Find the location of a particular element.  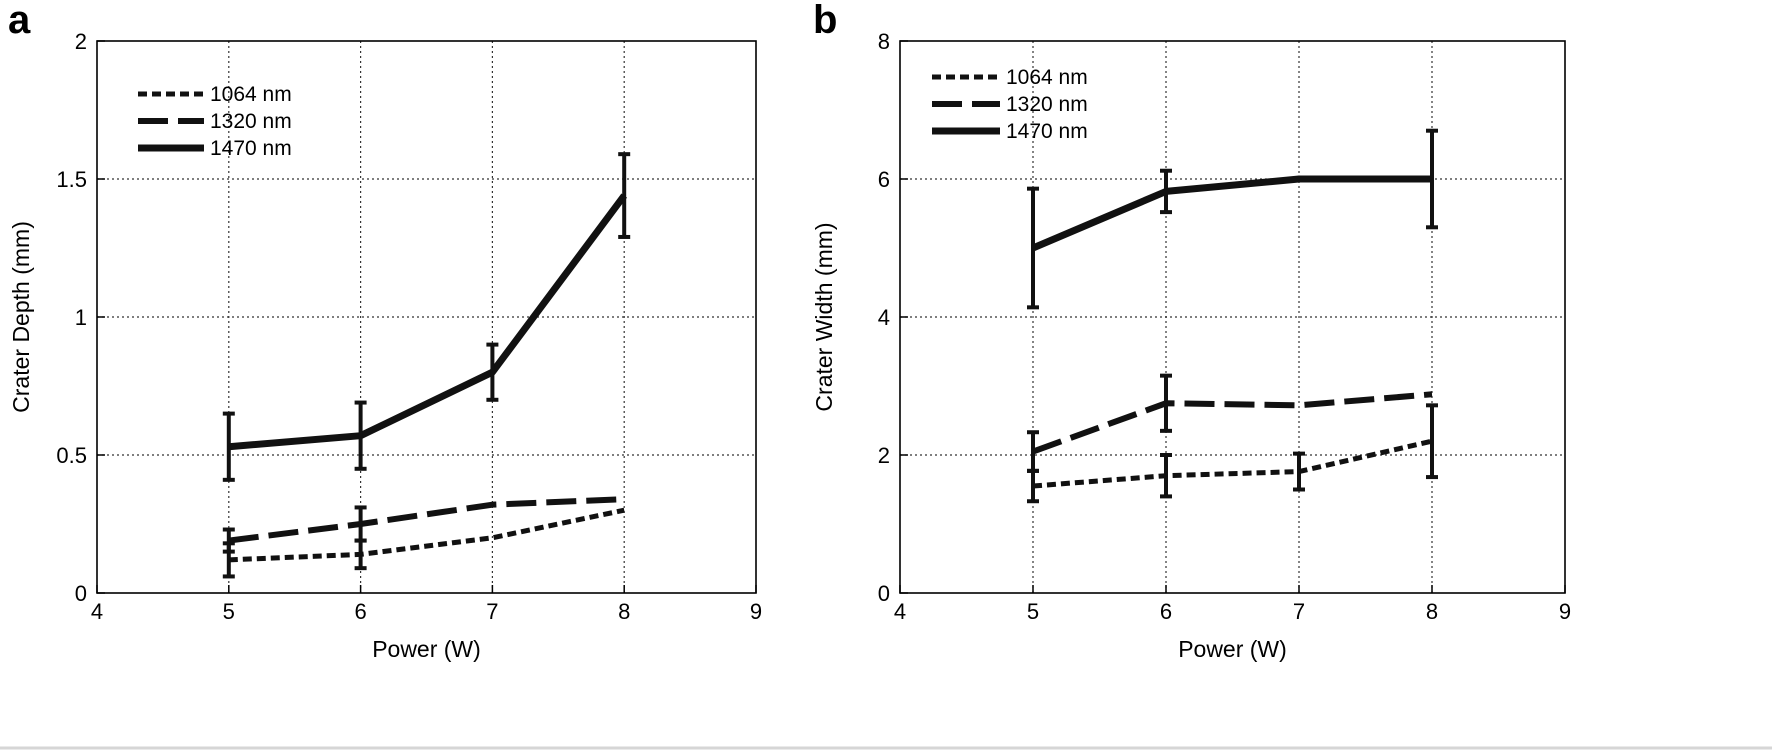

y-tick-label: 0.5 is located at coordinates (71, 455).